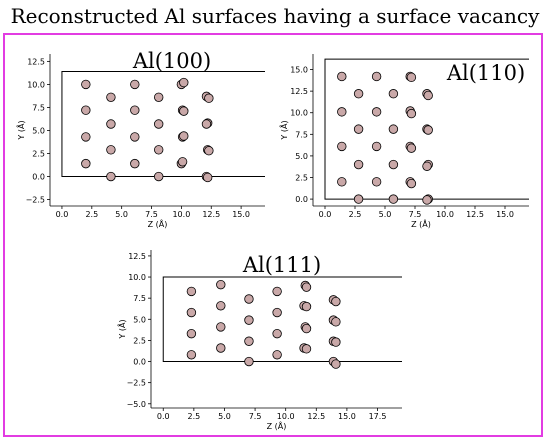  Describe the element at coordinates (136, 404) in the screenshot. I see `y-tick-label: −5.0` at that location.